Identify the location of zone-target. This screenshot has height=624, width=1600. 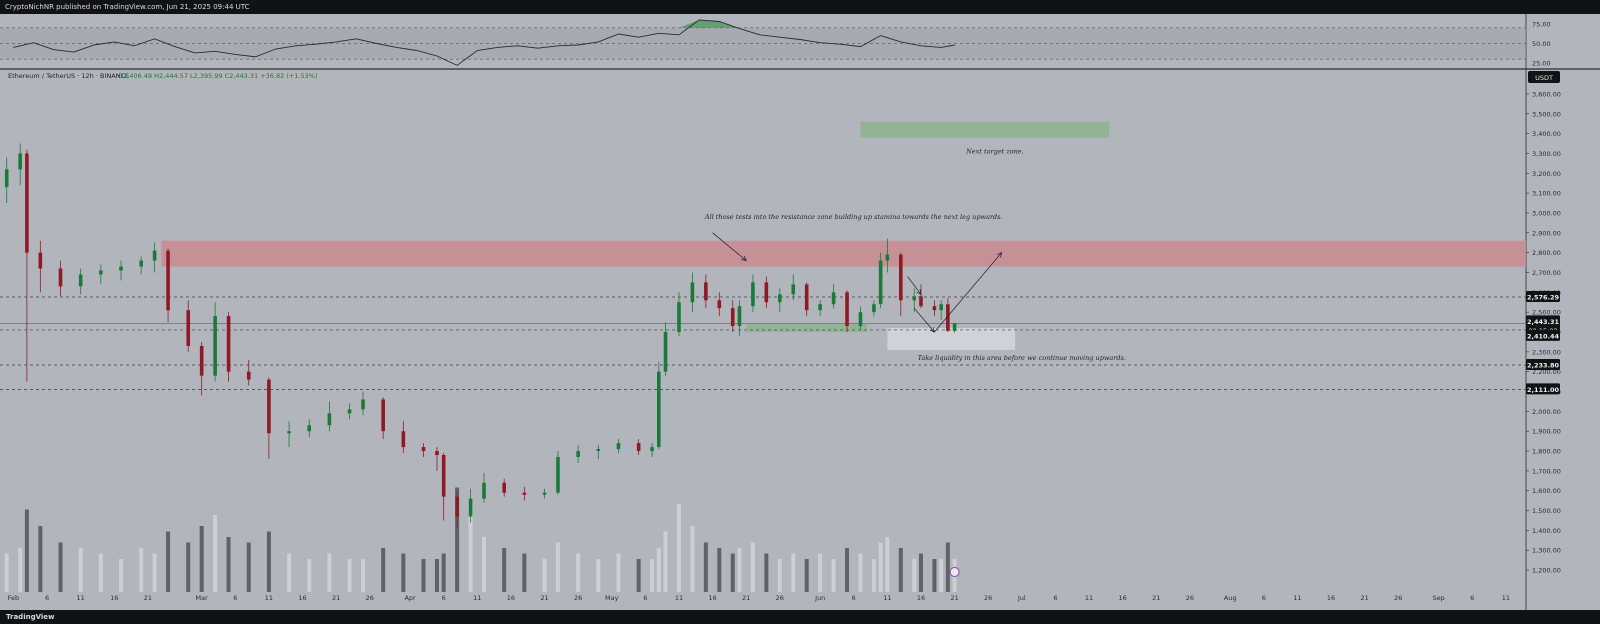
(985, 129).